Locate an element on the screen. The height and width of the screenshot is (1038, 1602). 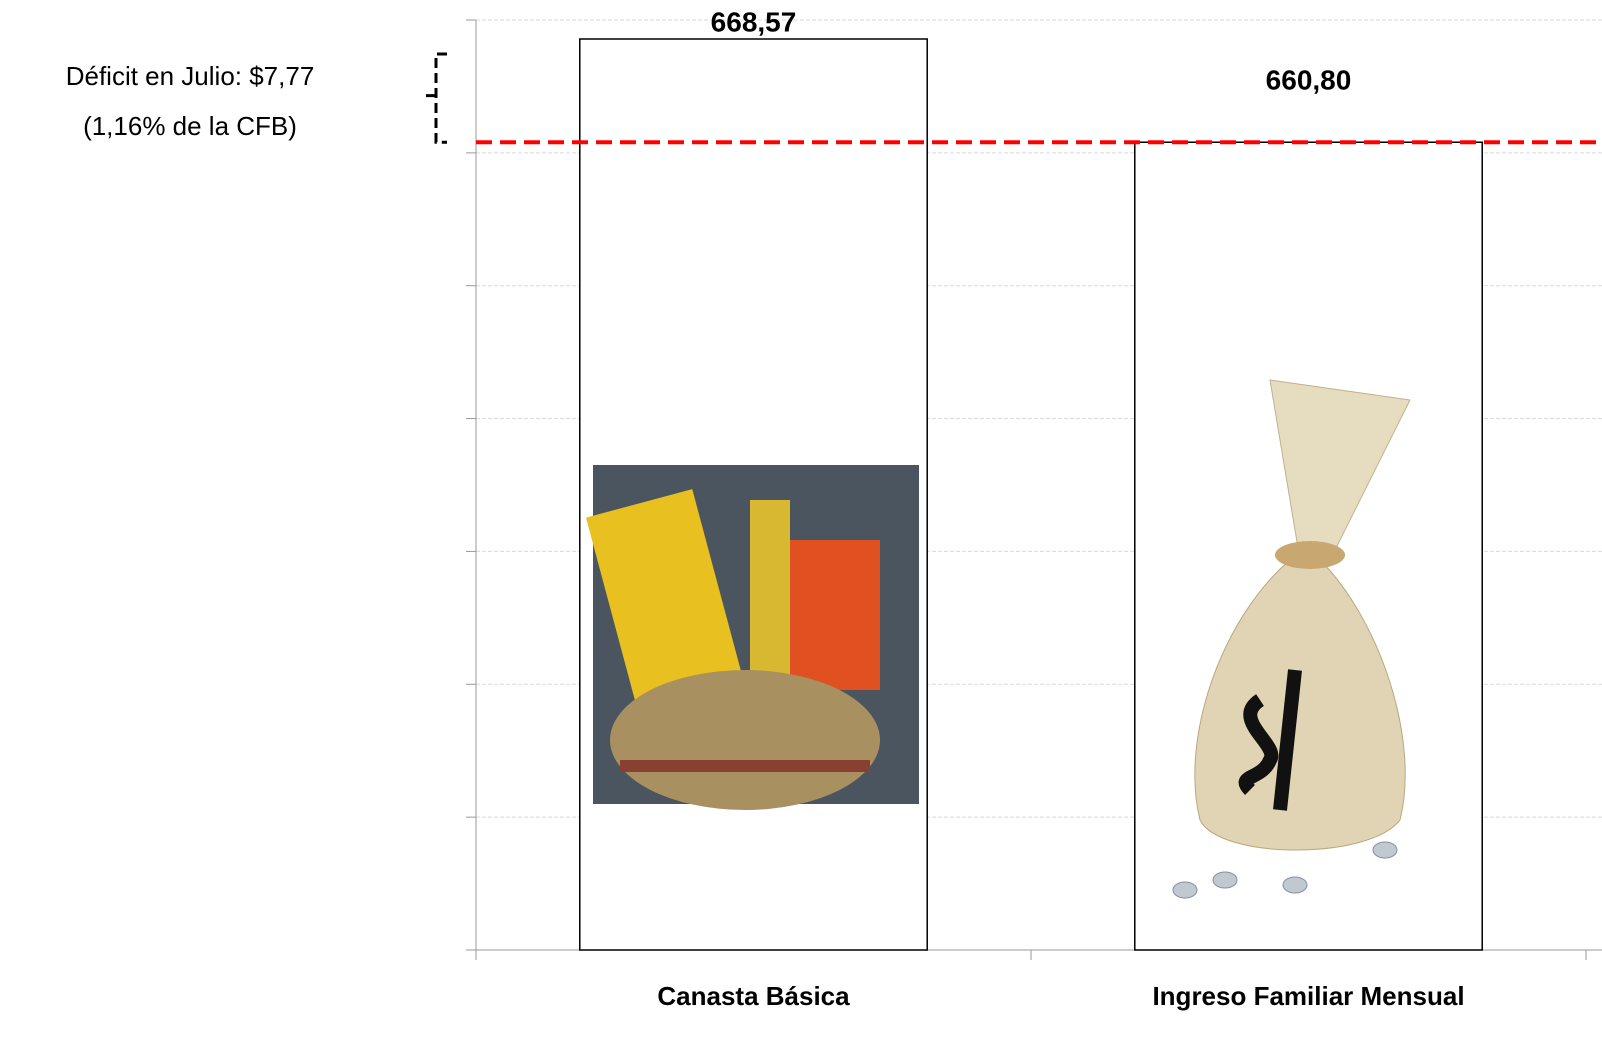
annotation: Déficit en Julio: $7,77 is located at coordinates (190, 76).